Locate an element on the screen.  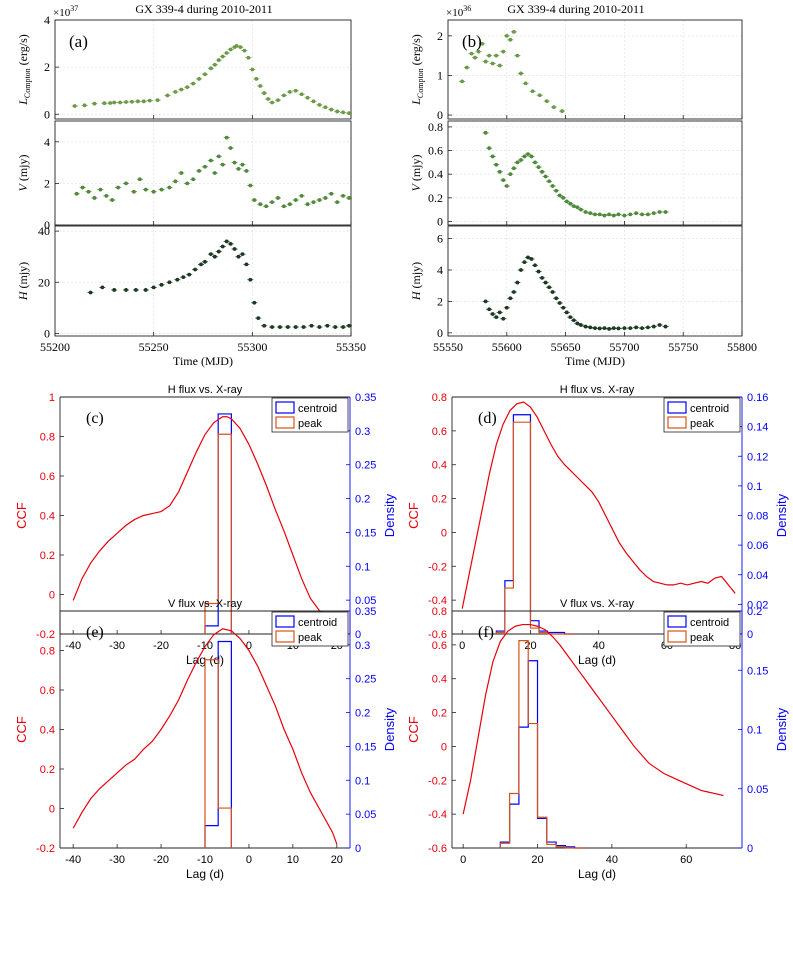
x-tick-label: 60 is located at coordinates (686, 860).